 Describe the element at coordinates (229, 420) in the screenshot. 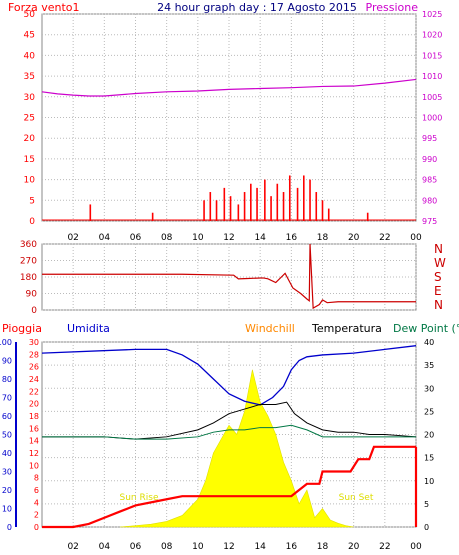

I see `temperature-line` at that location.